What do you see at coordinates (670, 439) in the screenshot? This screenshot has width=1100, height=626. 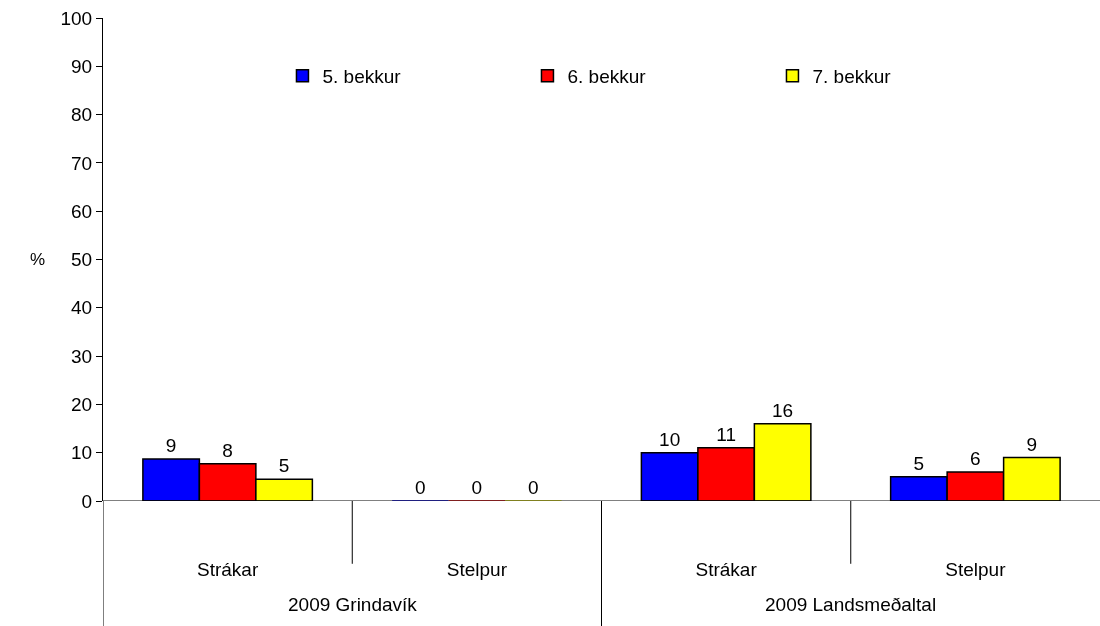 I see `data-label: 10` at bounding box center [670, 439].